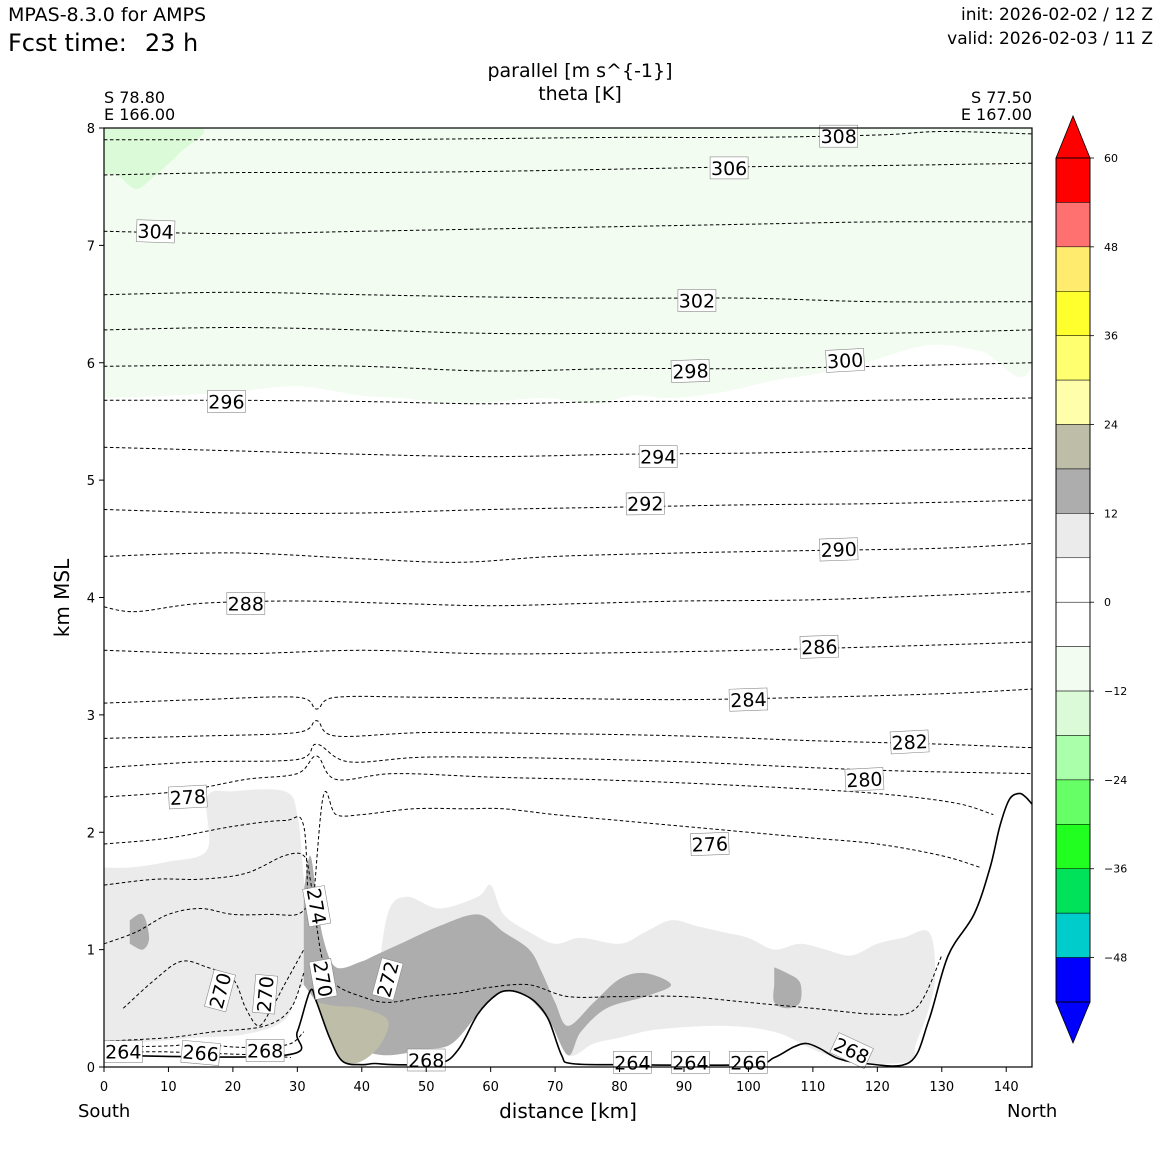 The image size is (1160, 1160). I want to click on colorbar-tick-label: 12, so click(1111, 513).